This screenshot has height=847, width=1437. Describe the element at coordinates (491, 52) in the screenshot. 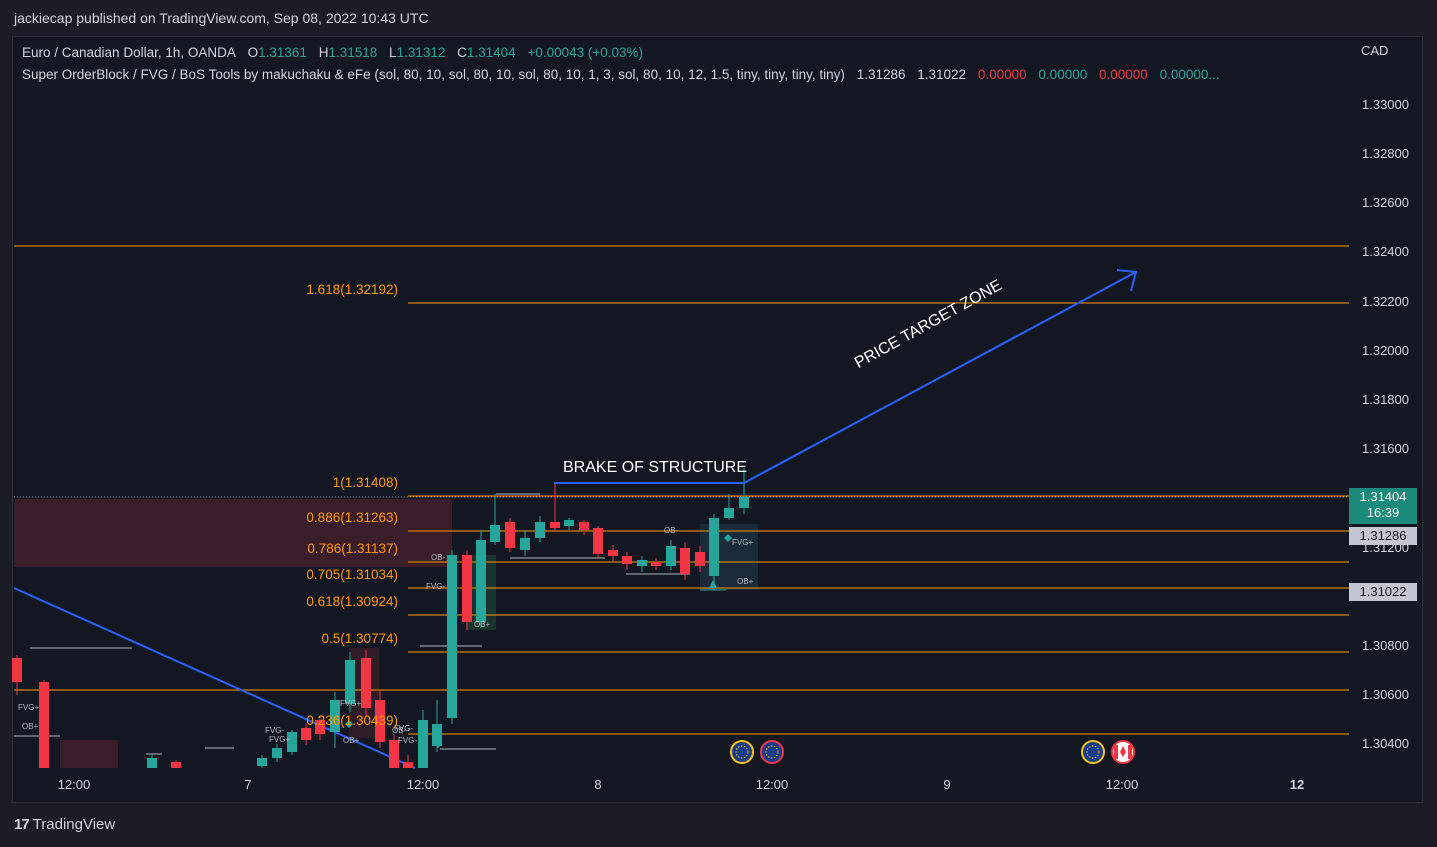

I see `close-value: 1.31404` at that location.